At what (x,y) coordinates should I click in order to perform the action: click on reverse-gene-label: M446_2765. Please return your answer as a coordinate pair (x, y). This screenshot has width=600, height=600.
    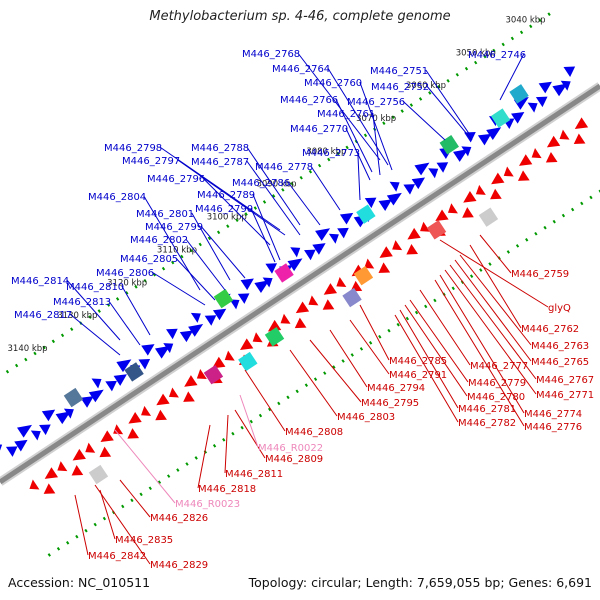
    Looking at the image, I should click on (560, 362).